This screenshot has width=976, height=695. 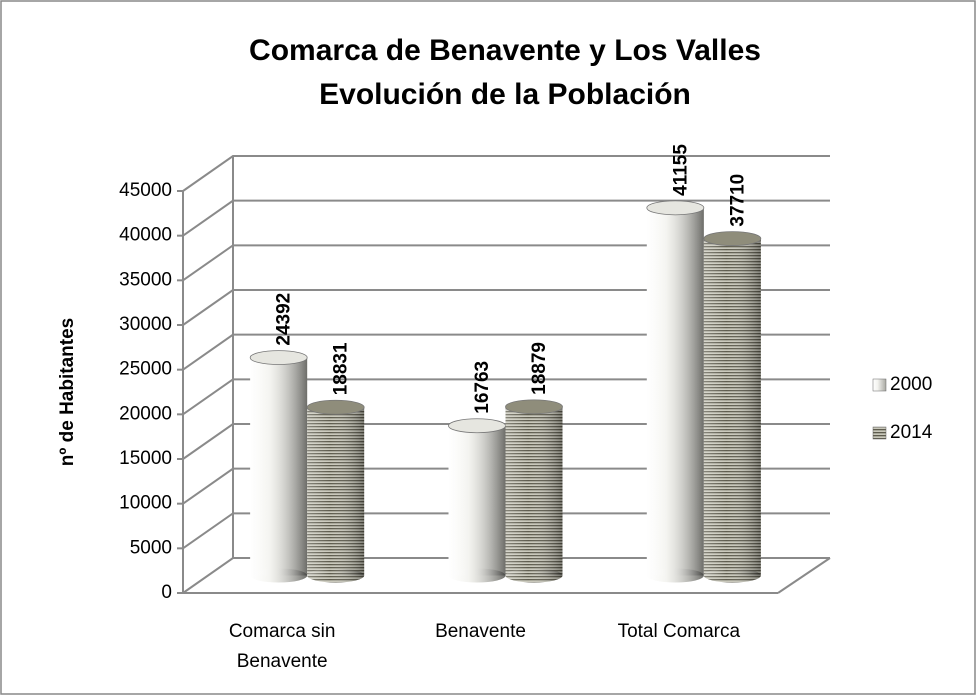 I want to click on x-tick-label: Total Comarca, so click(x=679, y=631).